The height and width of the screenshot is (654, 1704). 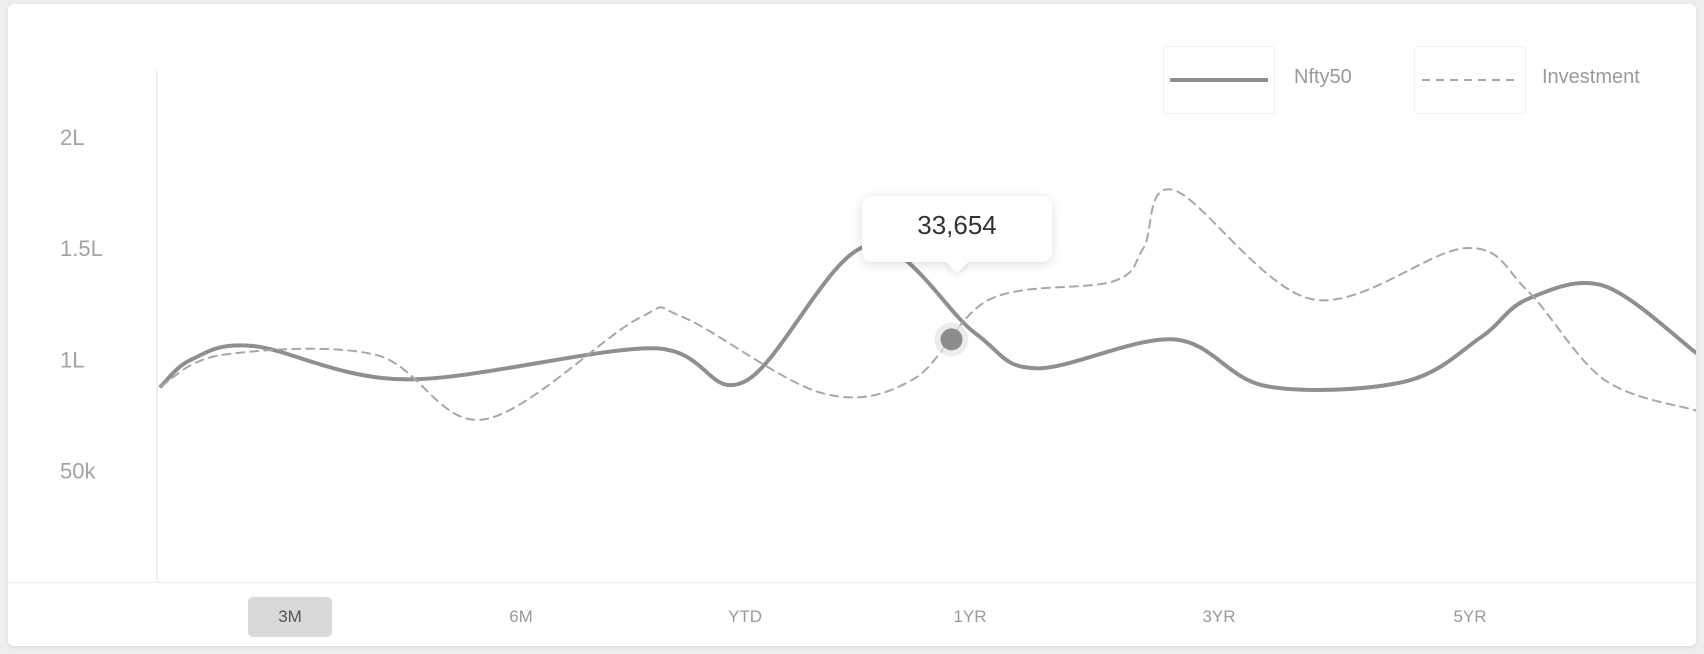 I want to click on y-tick-label: 1.5L, so click(x=81, y=248).